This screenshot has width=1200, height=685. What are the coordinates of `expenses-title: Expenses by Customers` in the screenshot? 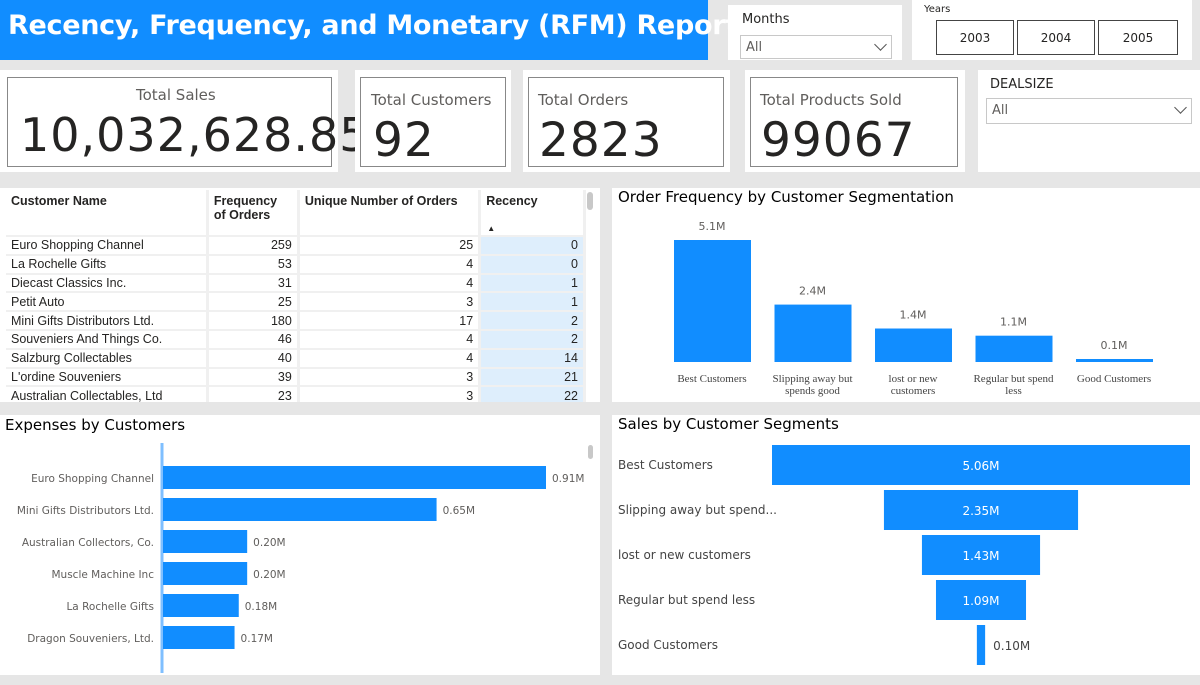 It's located at (95, 425).